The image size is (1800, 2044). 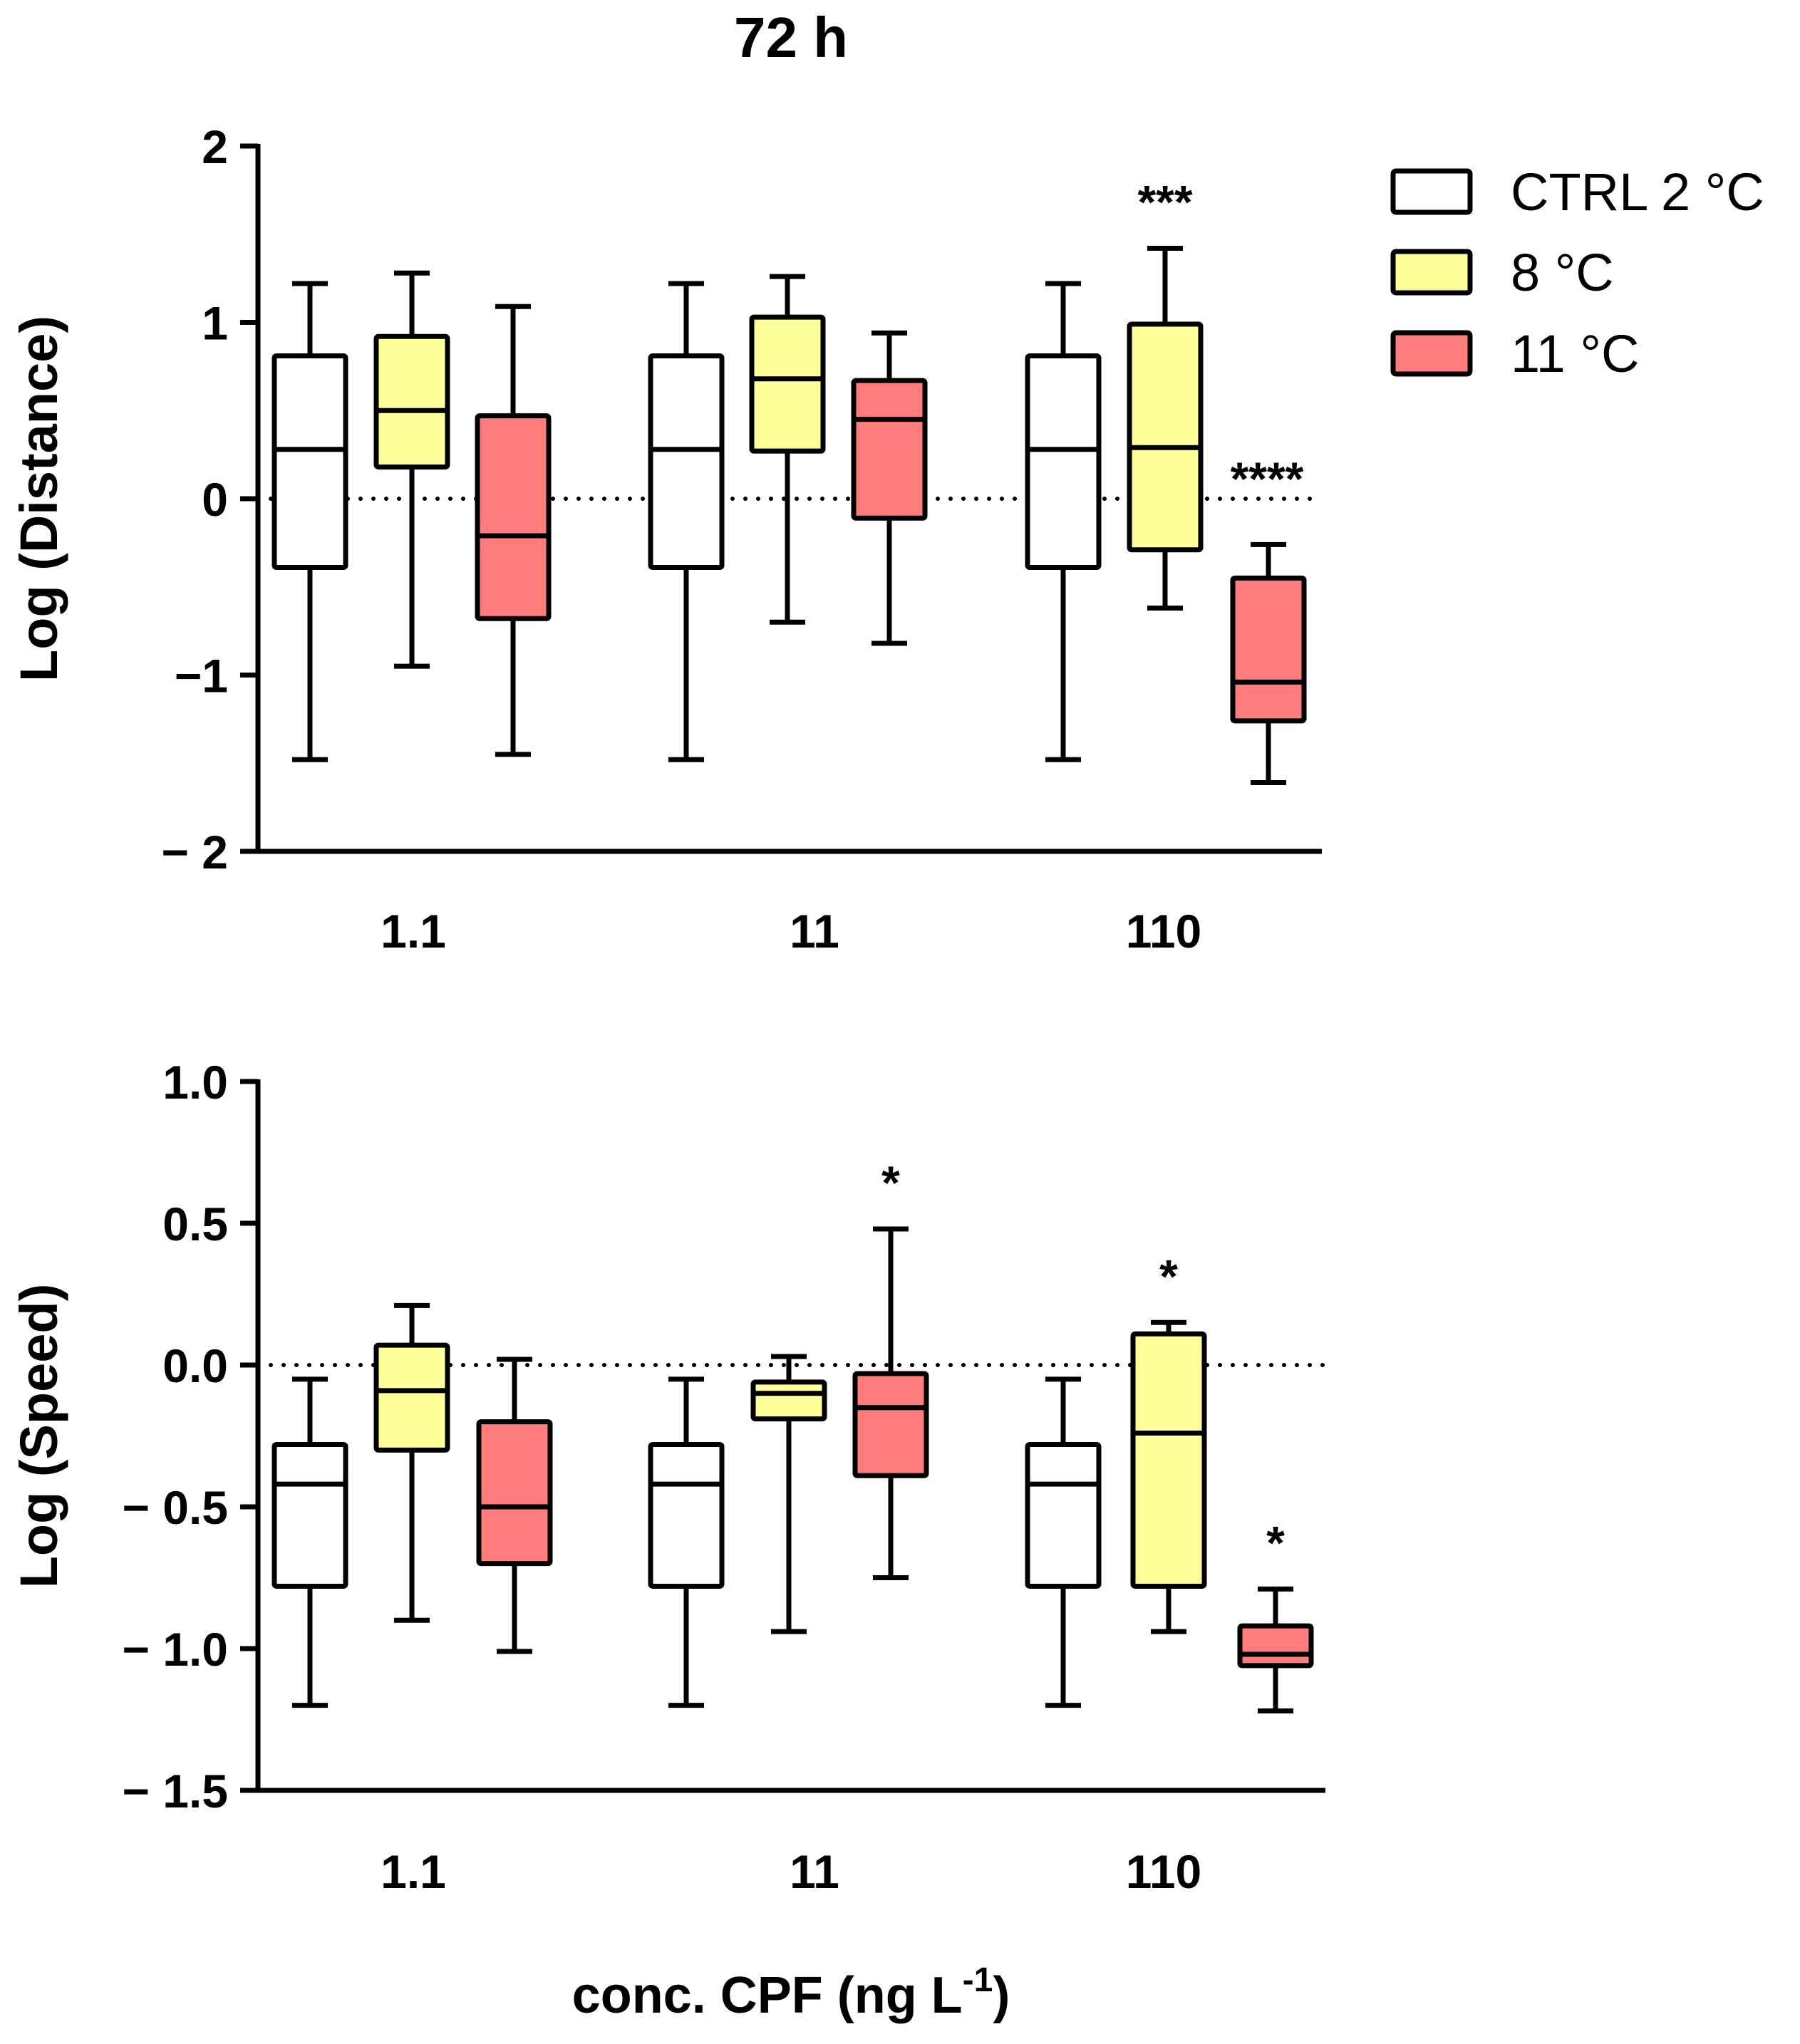 What do you see at coordinates (1275, 1615) in the screenshot?
I see `box-110-11-c: *` at bounding box center [1275, 1615].